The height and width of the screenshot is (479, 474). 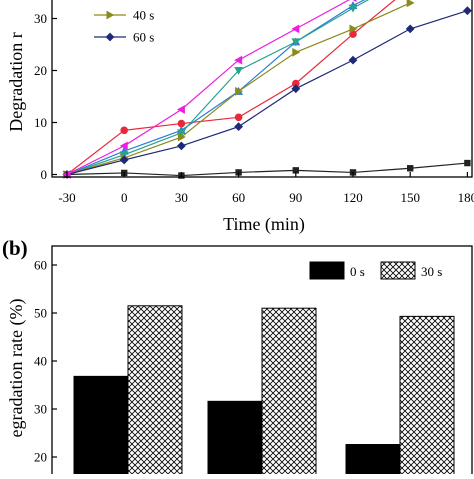 What do you see at coordinates (40, 265) in the screenshot?
I see `y-tick-label: 60` at bounding box center [40, 265].